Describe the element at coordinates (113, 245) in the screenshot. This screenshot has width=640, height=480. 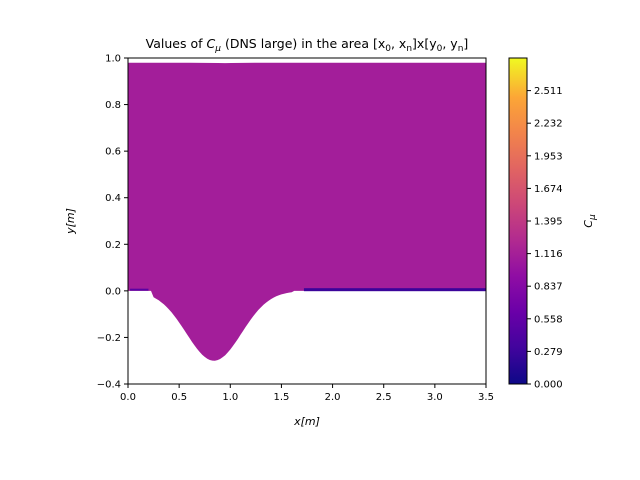
I see `y-tick-label: 0.2` at that location.